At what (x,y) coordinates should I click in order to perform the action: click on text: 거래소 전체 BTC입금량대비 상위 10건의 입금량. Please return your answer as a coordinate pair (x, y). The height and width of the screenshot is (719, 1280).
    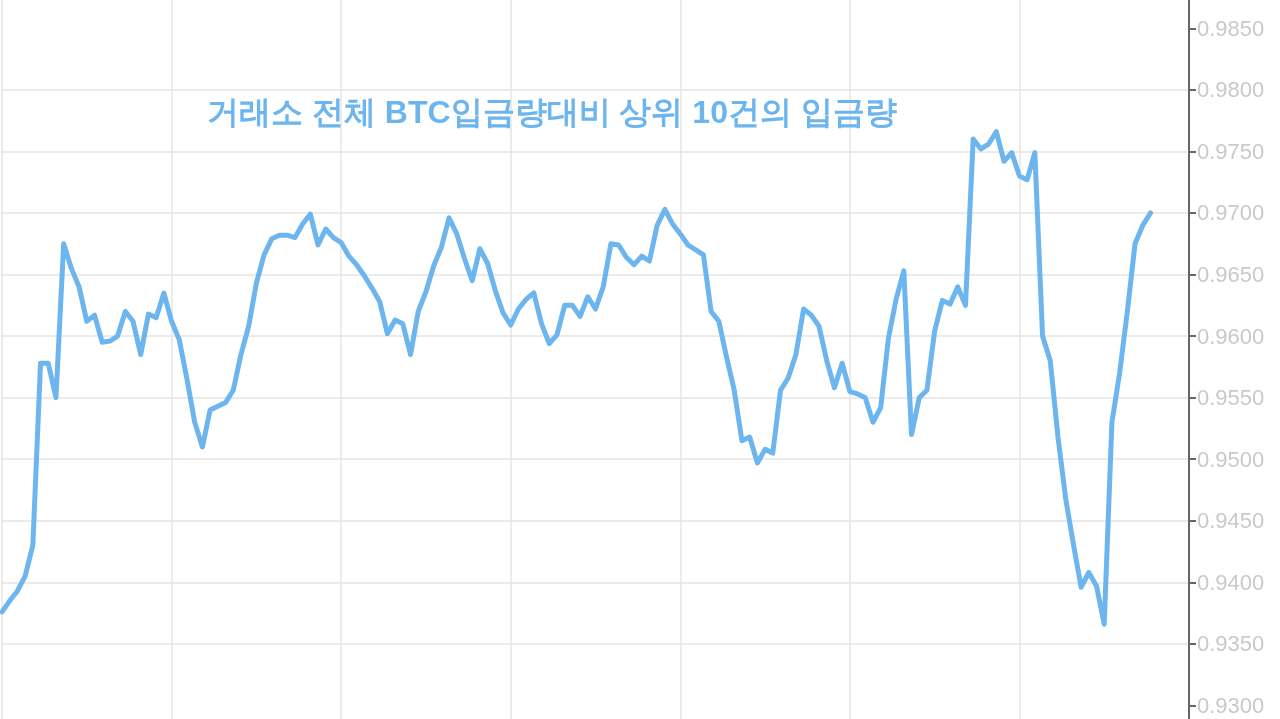
    Looking at the image, I should click on (552, 112).